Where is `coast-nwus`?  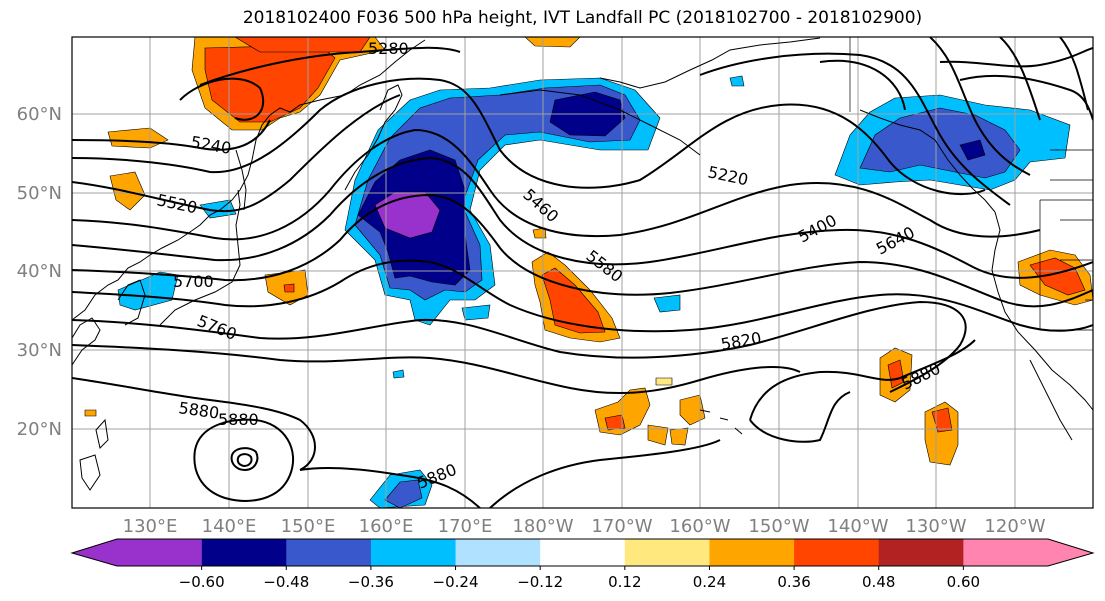
coast-nwus is located at coordinates (1042, 311).